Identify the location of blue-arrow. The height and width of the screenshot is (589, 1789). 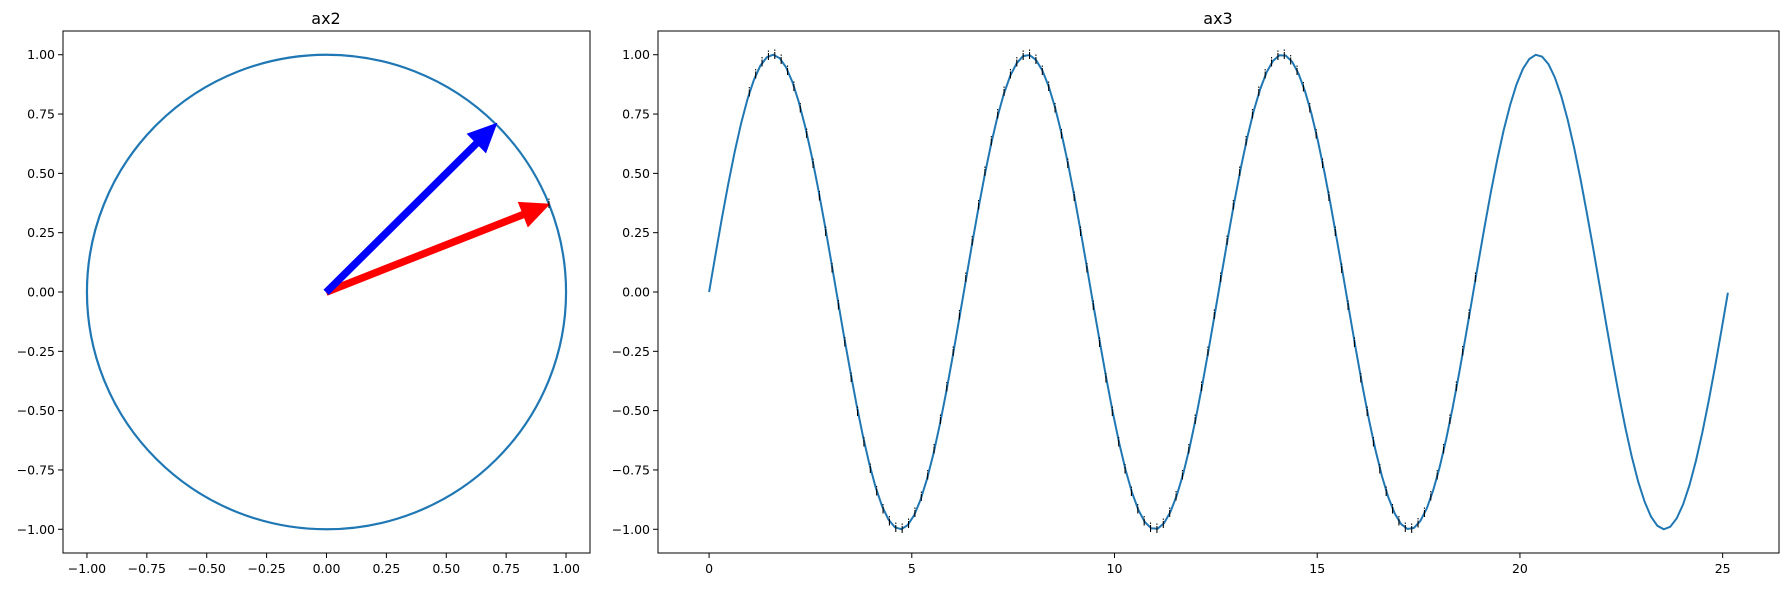
(410, 209).